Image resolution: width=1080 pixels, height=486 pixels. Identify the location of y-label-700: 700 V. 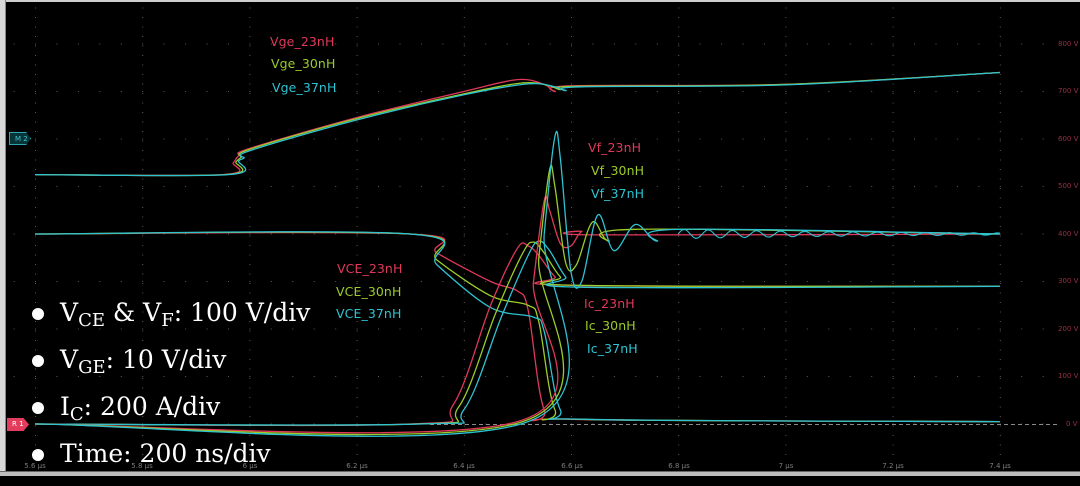
(1068, 91).